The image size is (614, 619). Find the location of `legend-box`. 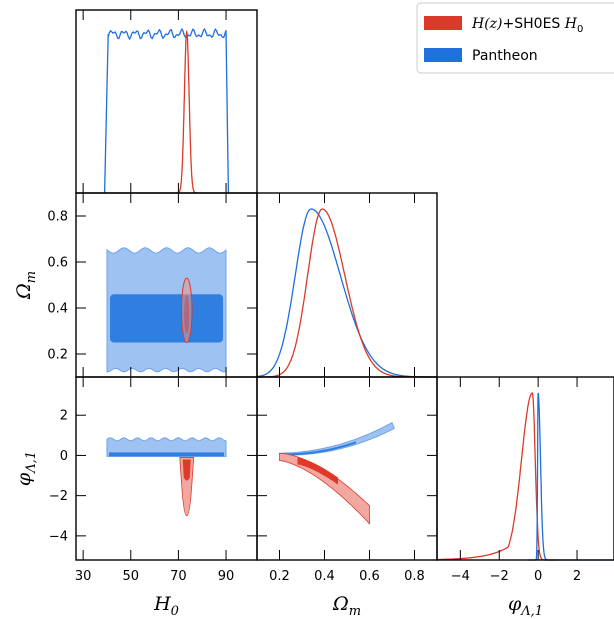

legend-box is located at coordinates (515, 38).